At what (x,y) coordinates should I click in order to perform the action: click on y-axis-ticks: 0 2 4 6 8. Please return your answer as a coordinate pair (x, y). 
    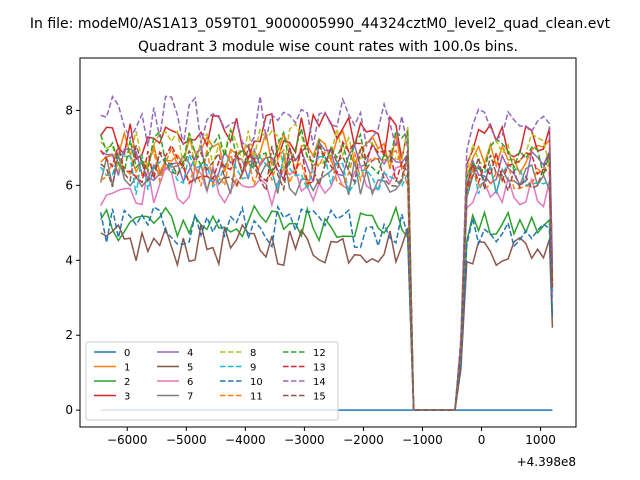
    Looking at the image, I should click on (72, 260).